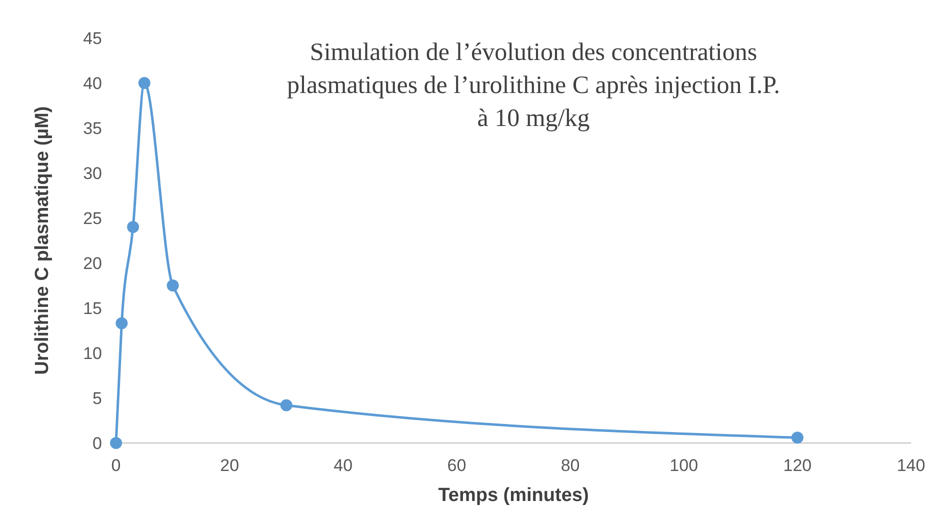 The image size is (947, 520). What do you see at coordinates (92, 38) in the screenshot?
I see `y-tick-label: 45` at bounding box center [92, 38].